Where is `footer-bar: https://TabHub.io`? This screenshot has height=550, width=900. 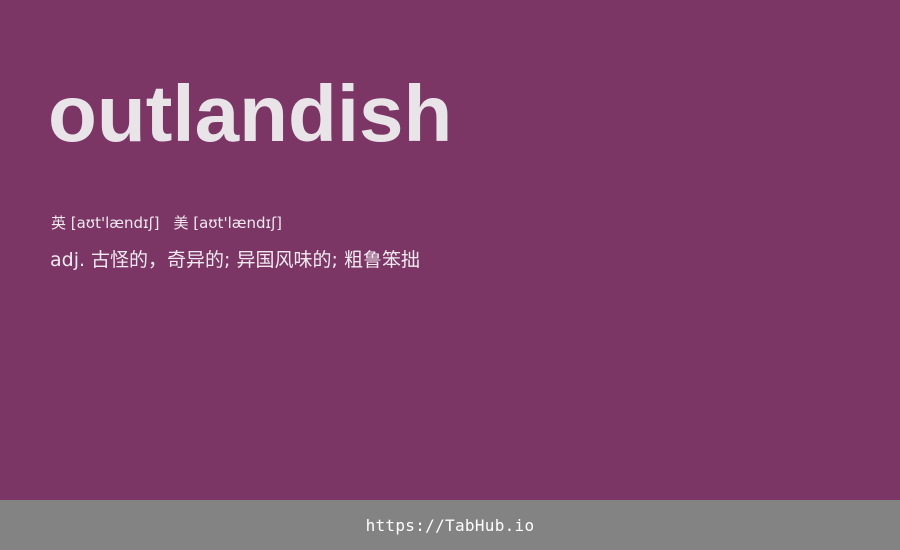
footer-bar: https://TabHub.io is located at coordinates (450, 525).